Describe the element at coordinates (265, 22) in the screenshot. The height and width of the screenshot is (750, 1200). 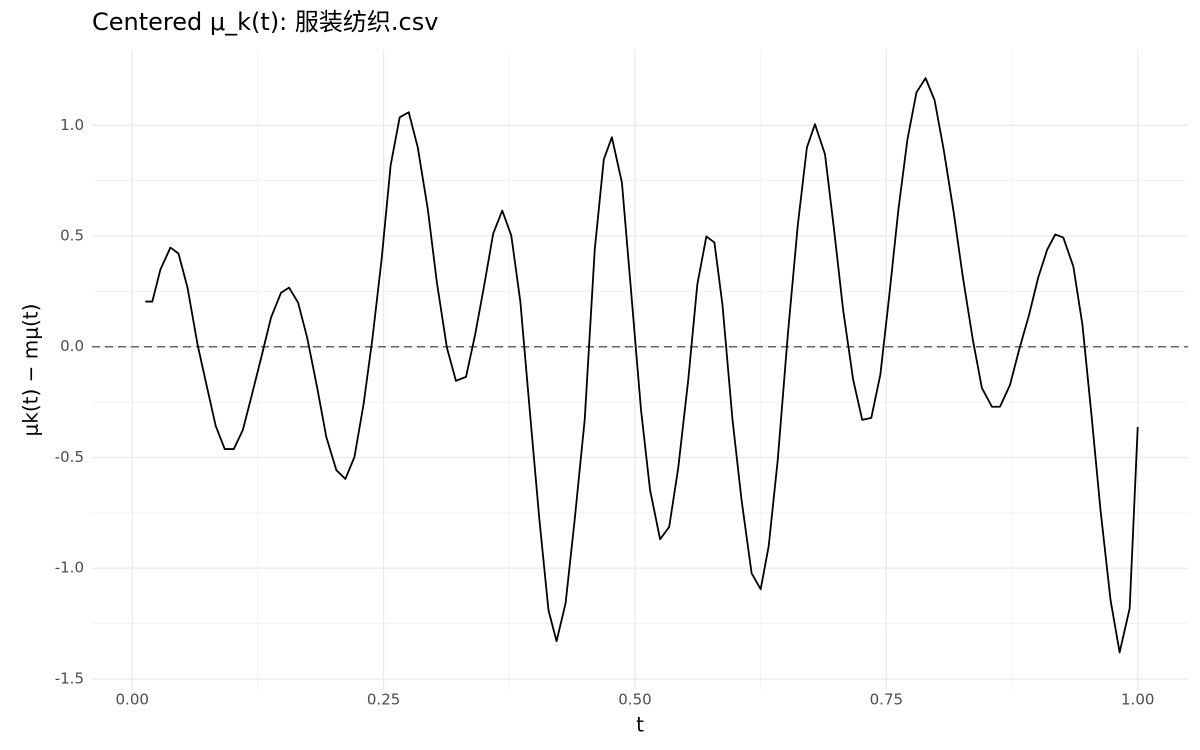
I see `chart-title: Centered μ_k(t): 服装纺织.csv` at that location.